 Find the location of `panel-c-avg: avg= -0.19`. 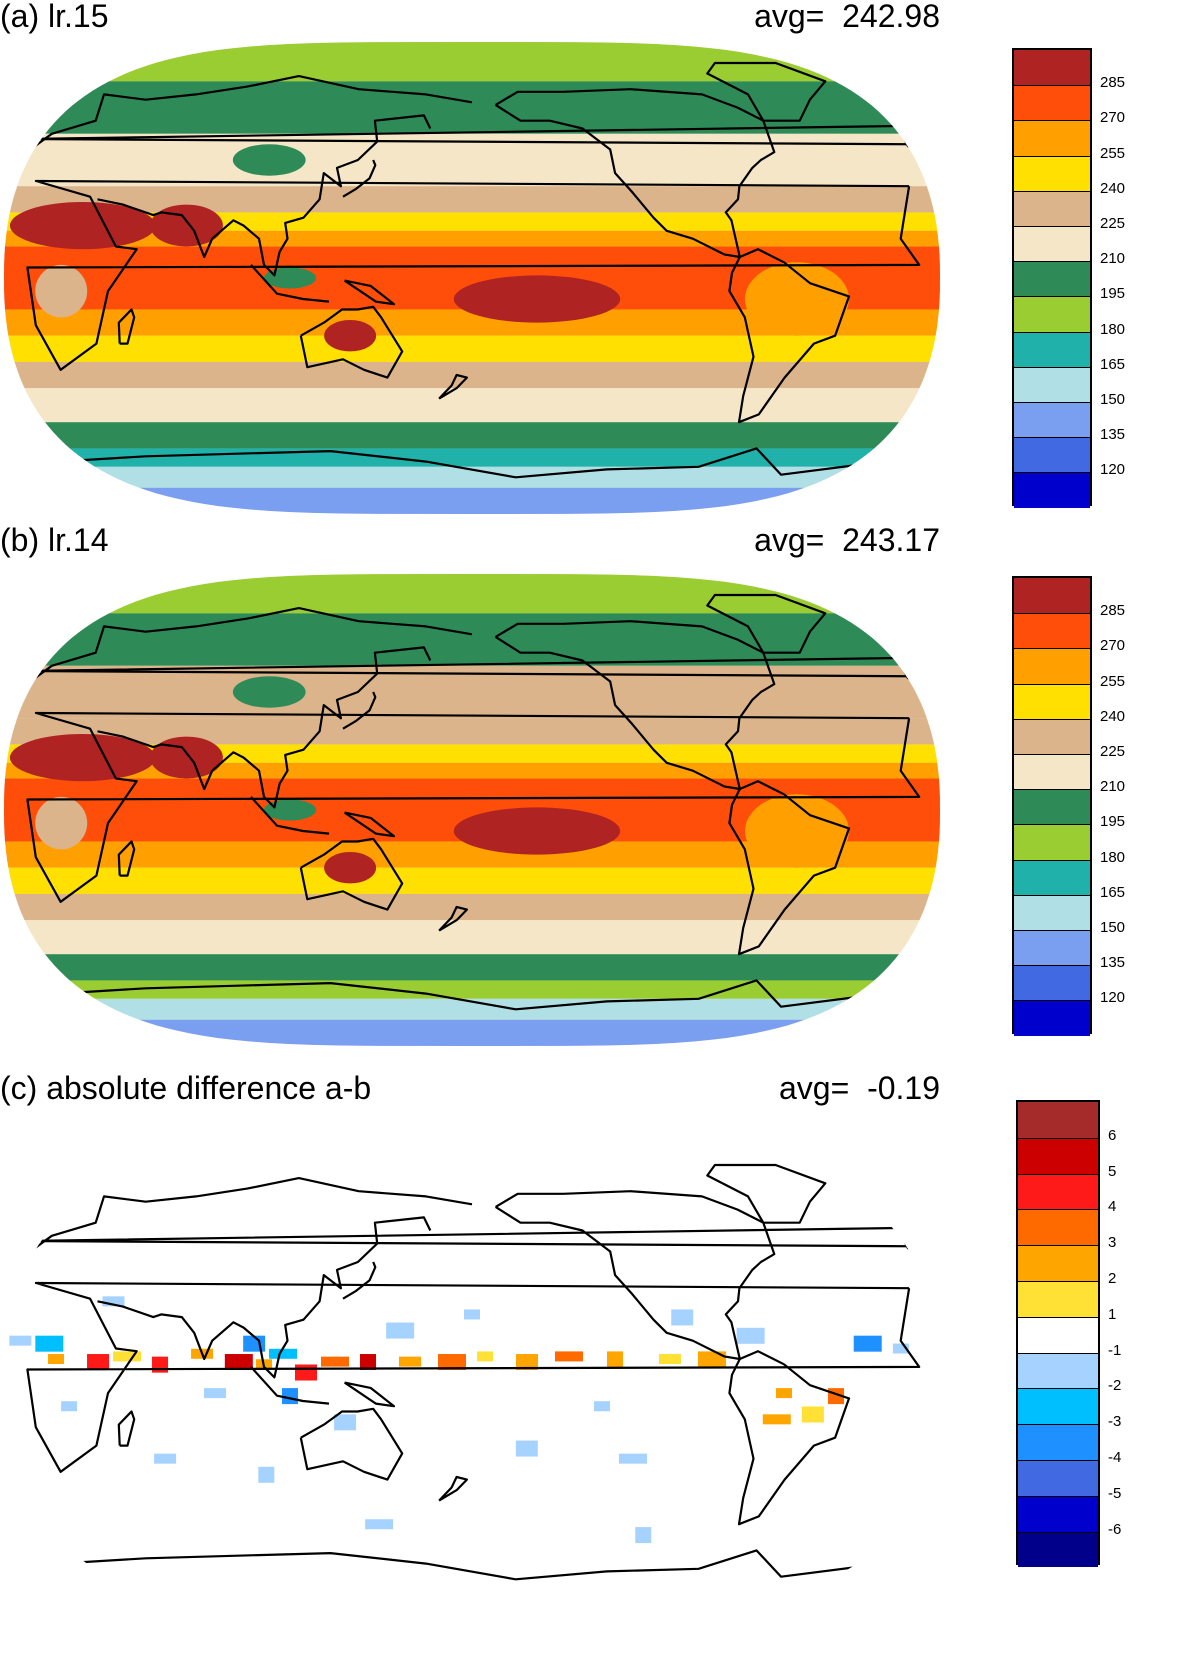

panel-c-avg: avg= -0.19 is located at coordinates (859, 1088).